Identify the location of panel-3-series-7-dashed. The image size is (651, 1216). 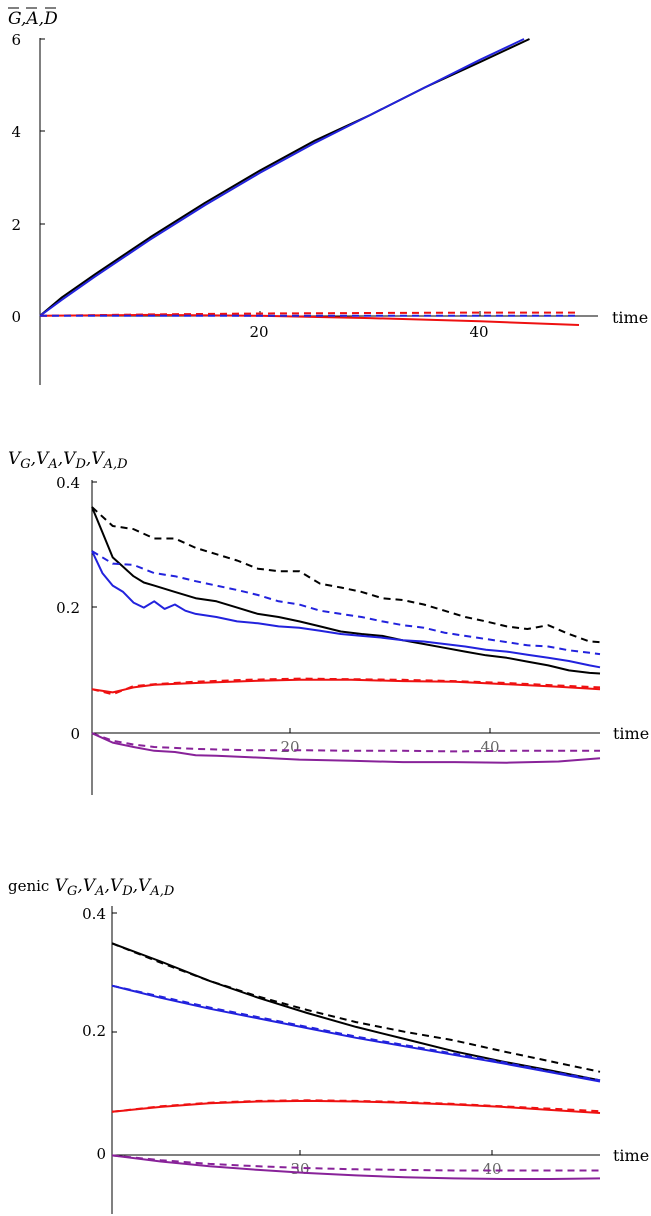
(355, 1163).